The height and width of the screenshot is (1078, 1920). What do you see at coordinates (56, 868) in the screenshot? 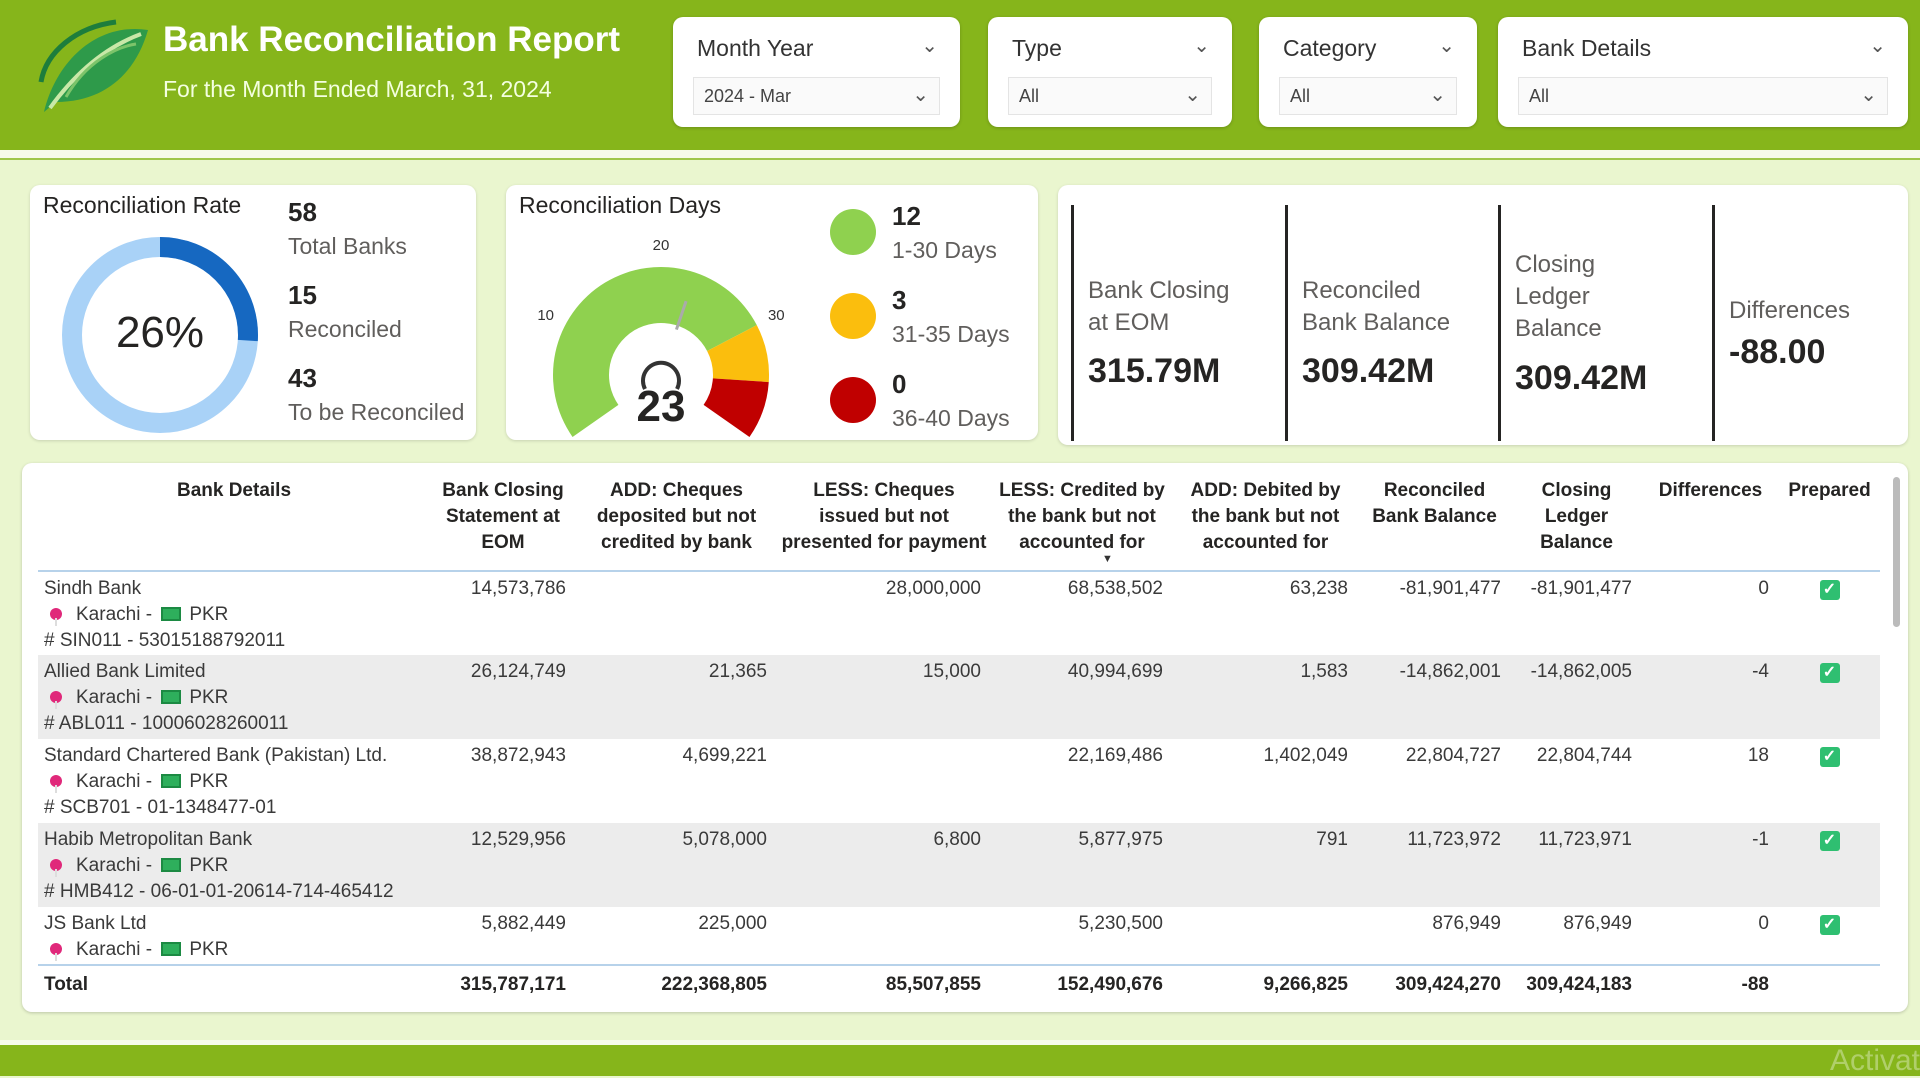
I see `location-pin-icon` at bounding box center [56, 868].